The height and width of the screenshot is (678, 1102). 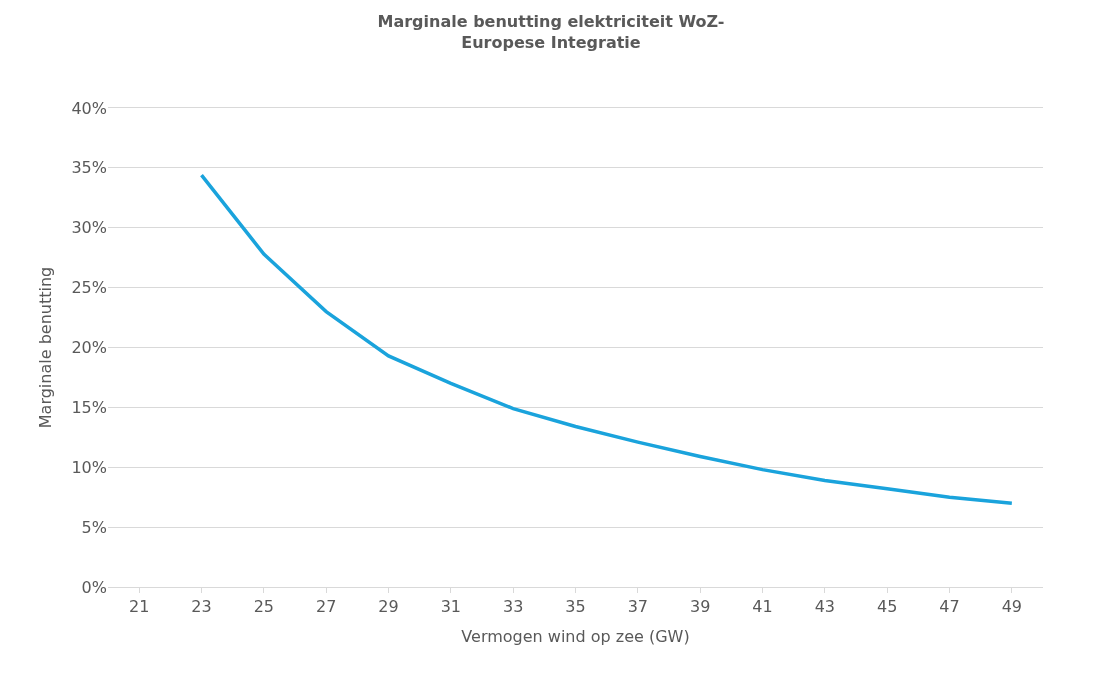 What do you see at coordinates (89, 288) in the screenshot?
I see `y-tick-label: 25%` at bounding box center [89, 288].